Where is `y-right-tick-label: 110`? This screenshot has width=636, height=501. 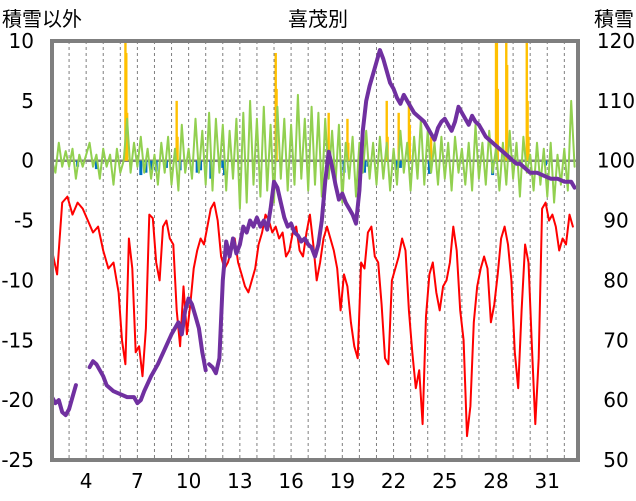
y-right-tick-label: 110 is located at coordinates (616, 101).